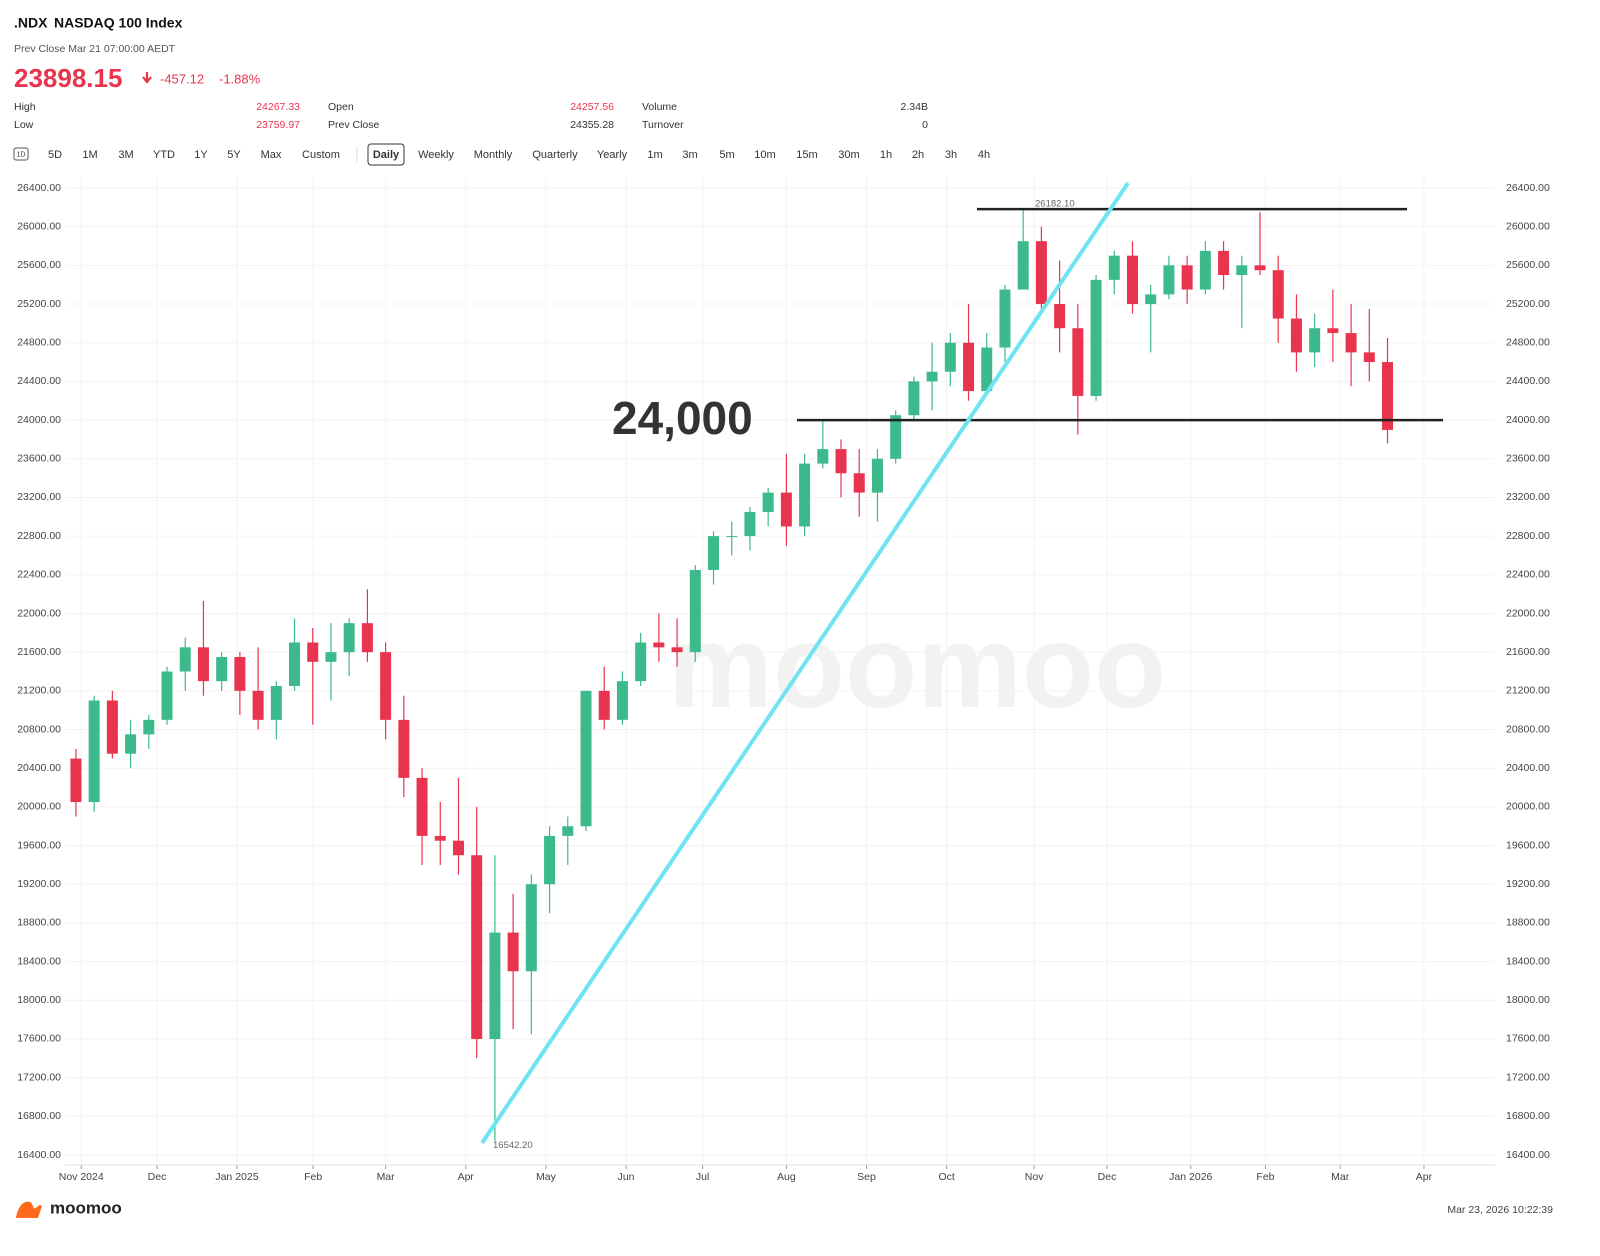  I want to click on y-tick-label: 22800.00, so click(39, 536).